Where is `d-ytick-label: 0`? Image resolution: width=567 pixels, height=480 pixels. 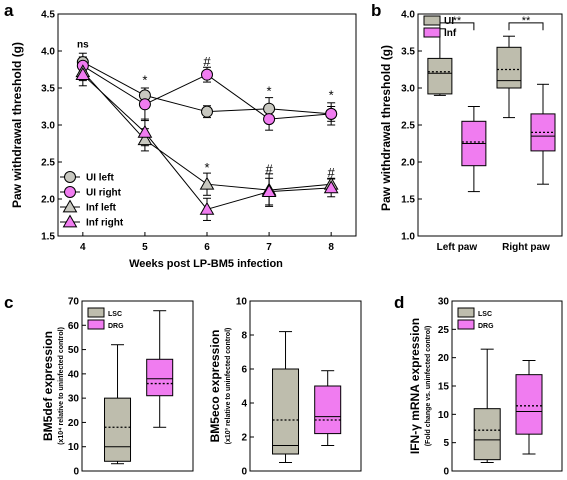
d-ytick-label: 0 is located at coordinates (446, 472).